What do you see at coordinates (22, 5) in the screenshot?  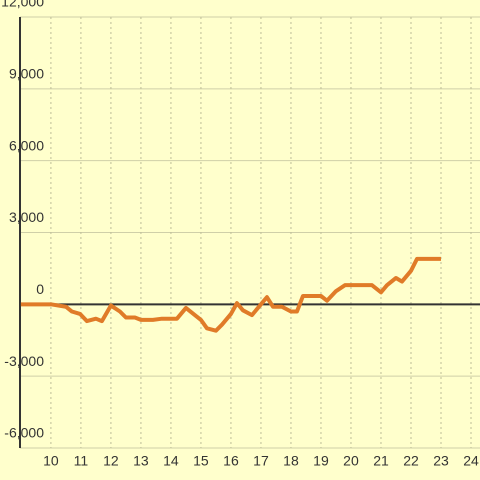 I see `y-tick-label: 12,000` at bounding box center [22, 5].